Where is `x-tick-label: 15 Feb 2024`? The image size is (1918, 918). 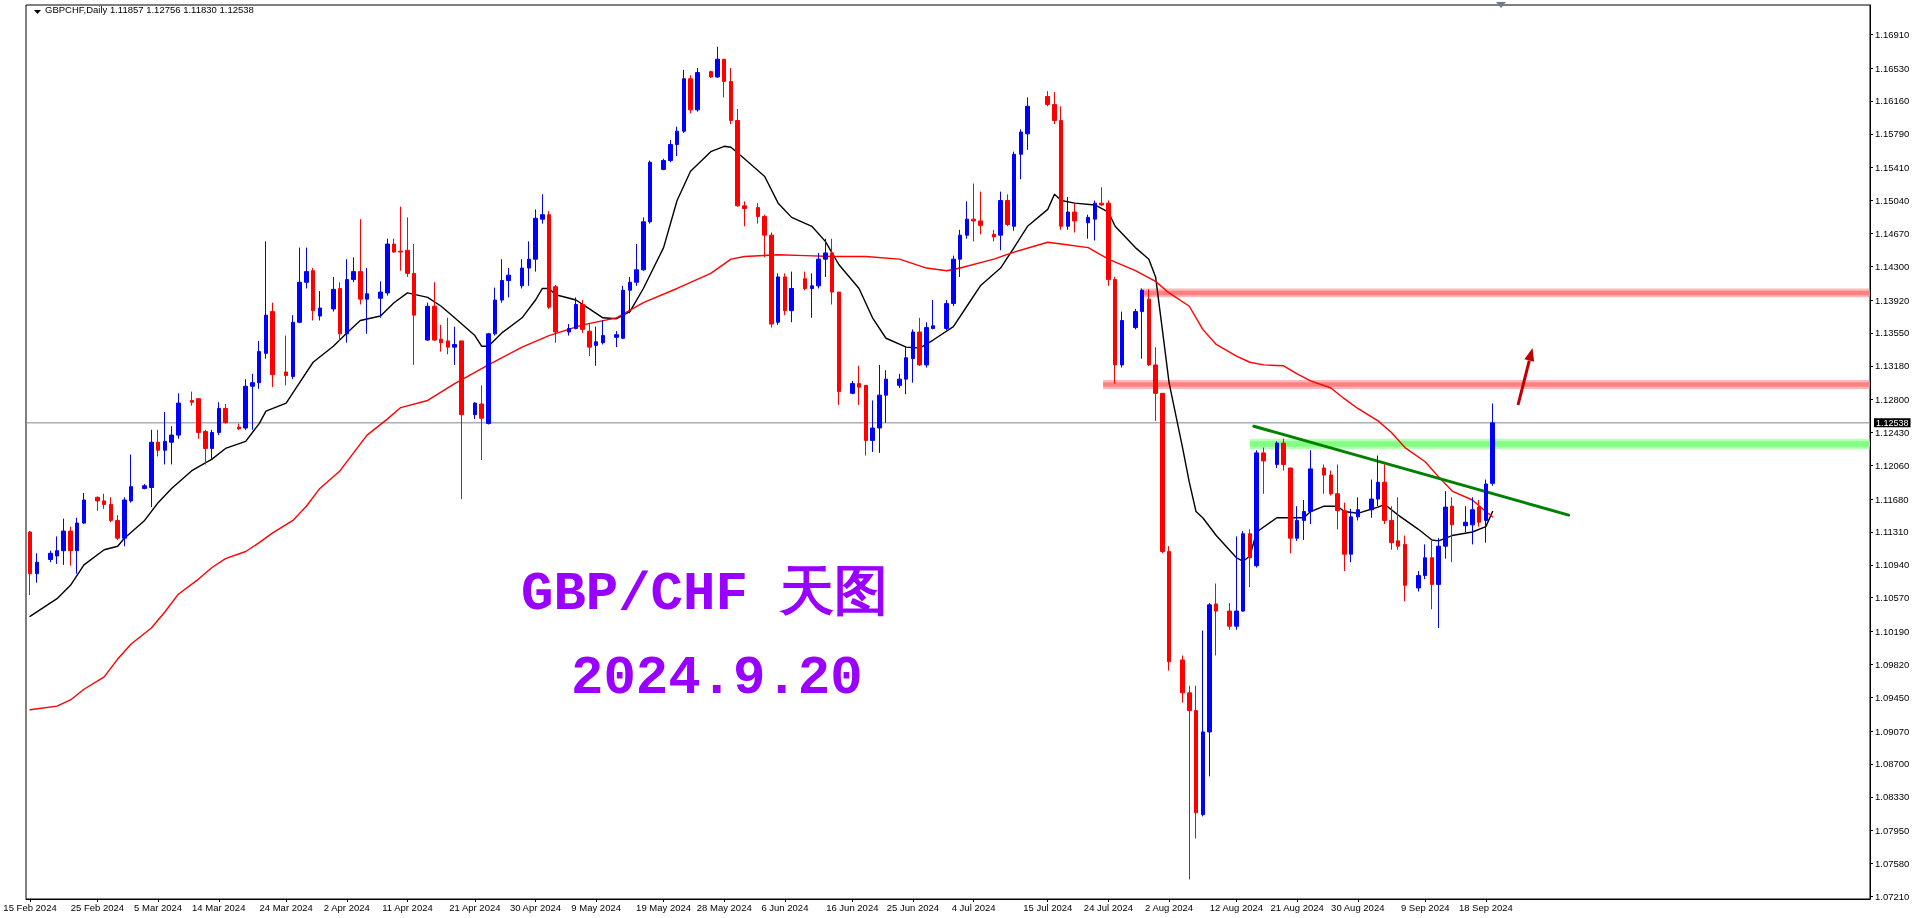 x-tick-label: 15 Feb 2024 is located at coordinates (30, 907).